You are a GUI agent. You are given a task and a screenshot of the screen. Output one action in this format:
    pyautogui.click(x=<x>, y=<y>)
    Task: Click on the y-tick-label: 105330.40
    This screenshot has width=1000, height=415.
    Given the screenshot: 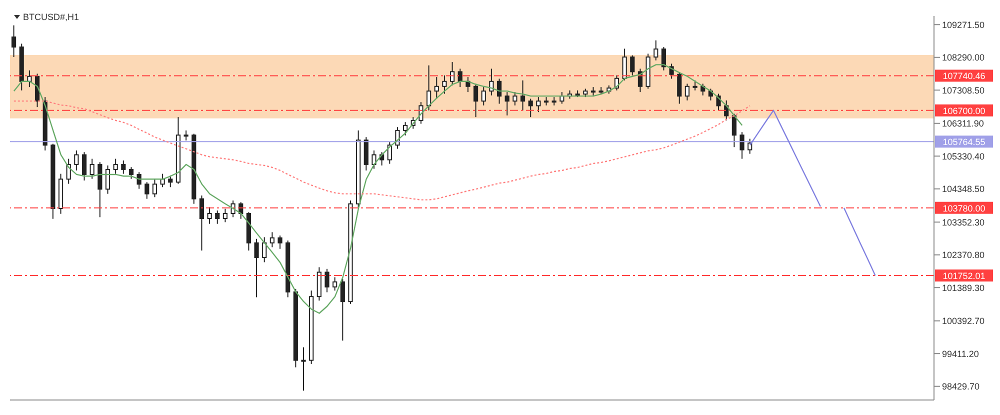 What is the action you would take?
    pyautogui.click(x=963, y=156)
    